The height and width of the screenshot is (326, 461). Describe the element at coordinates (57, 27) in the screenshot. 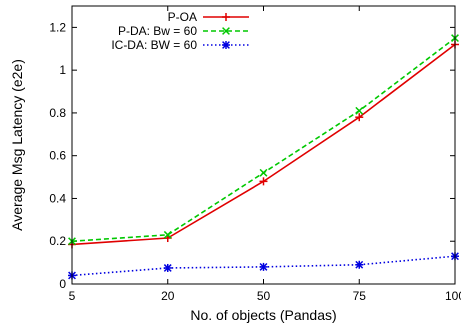

I see `y-tick-label: 1.2` at that location.